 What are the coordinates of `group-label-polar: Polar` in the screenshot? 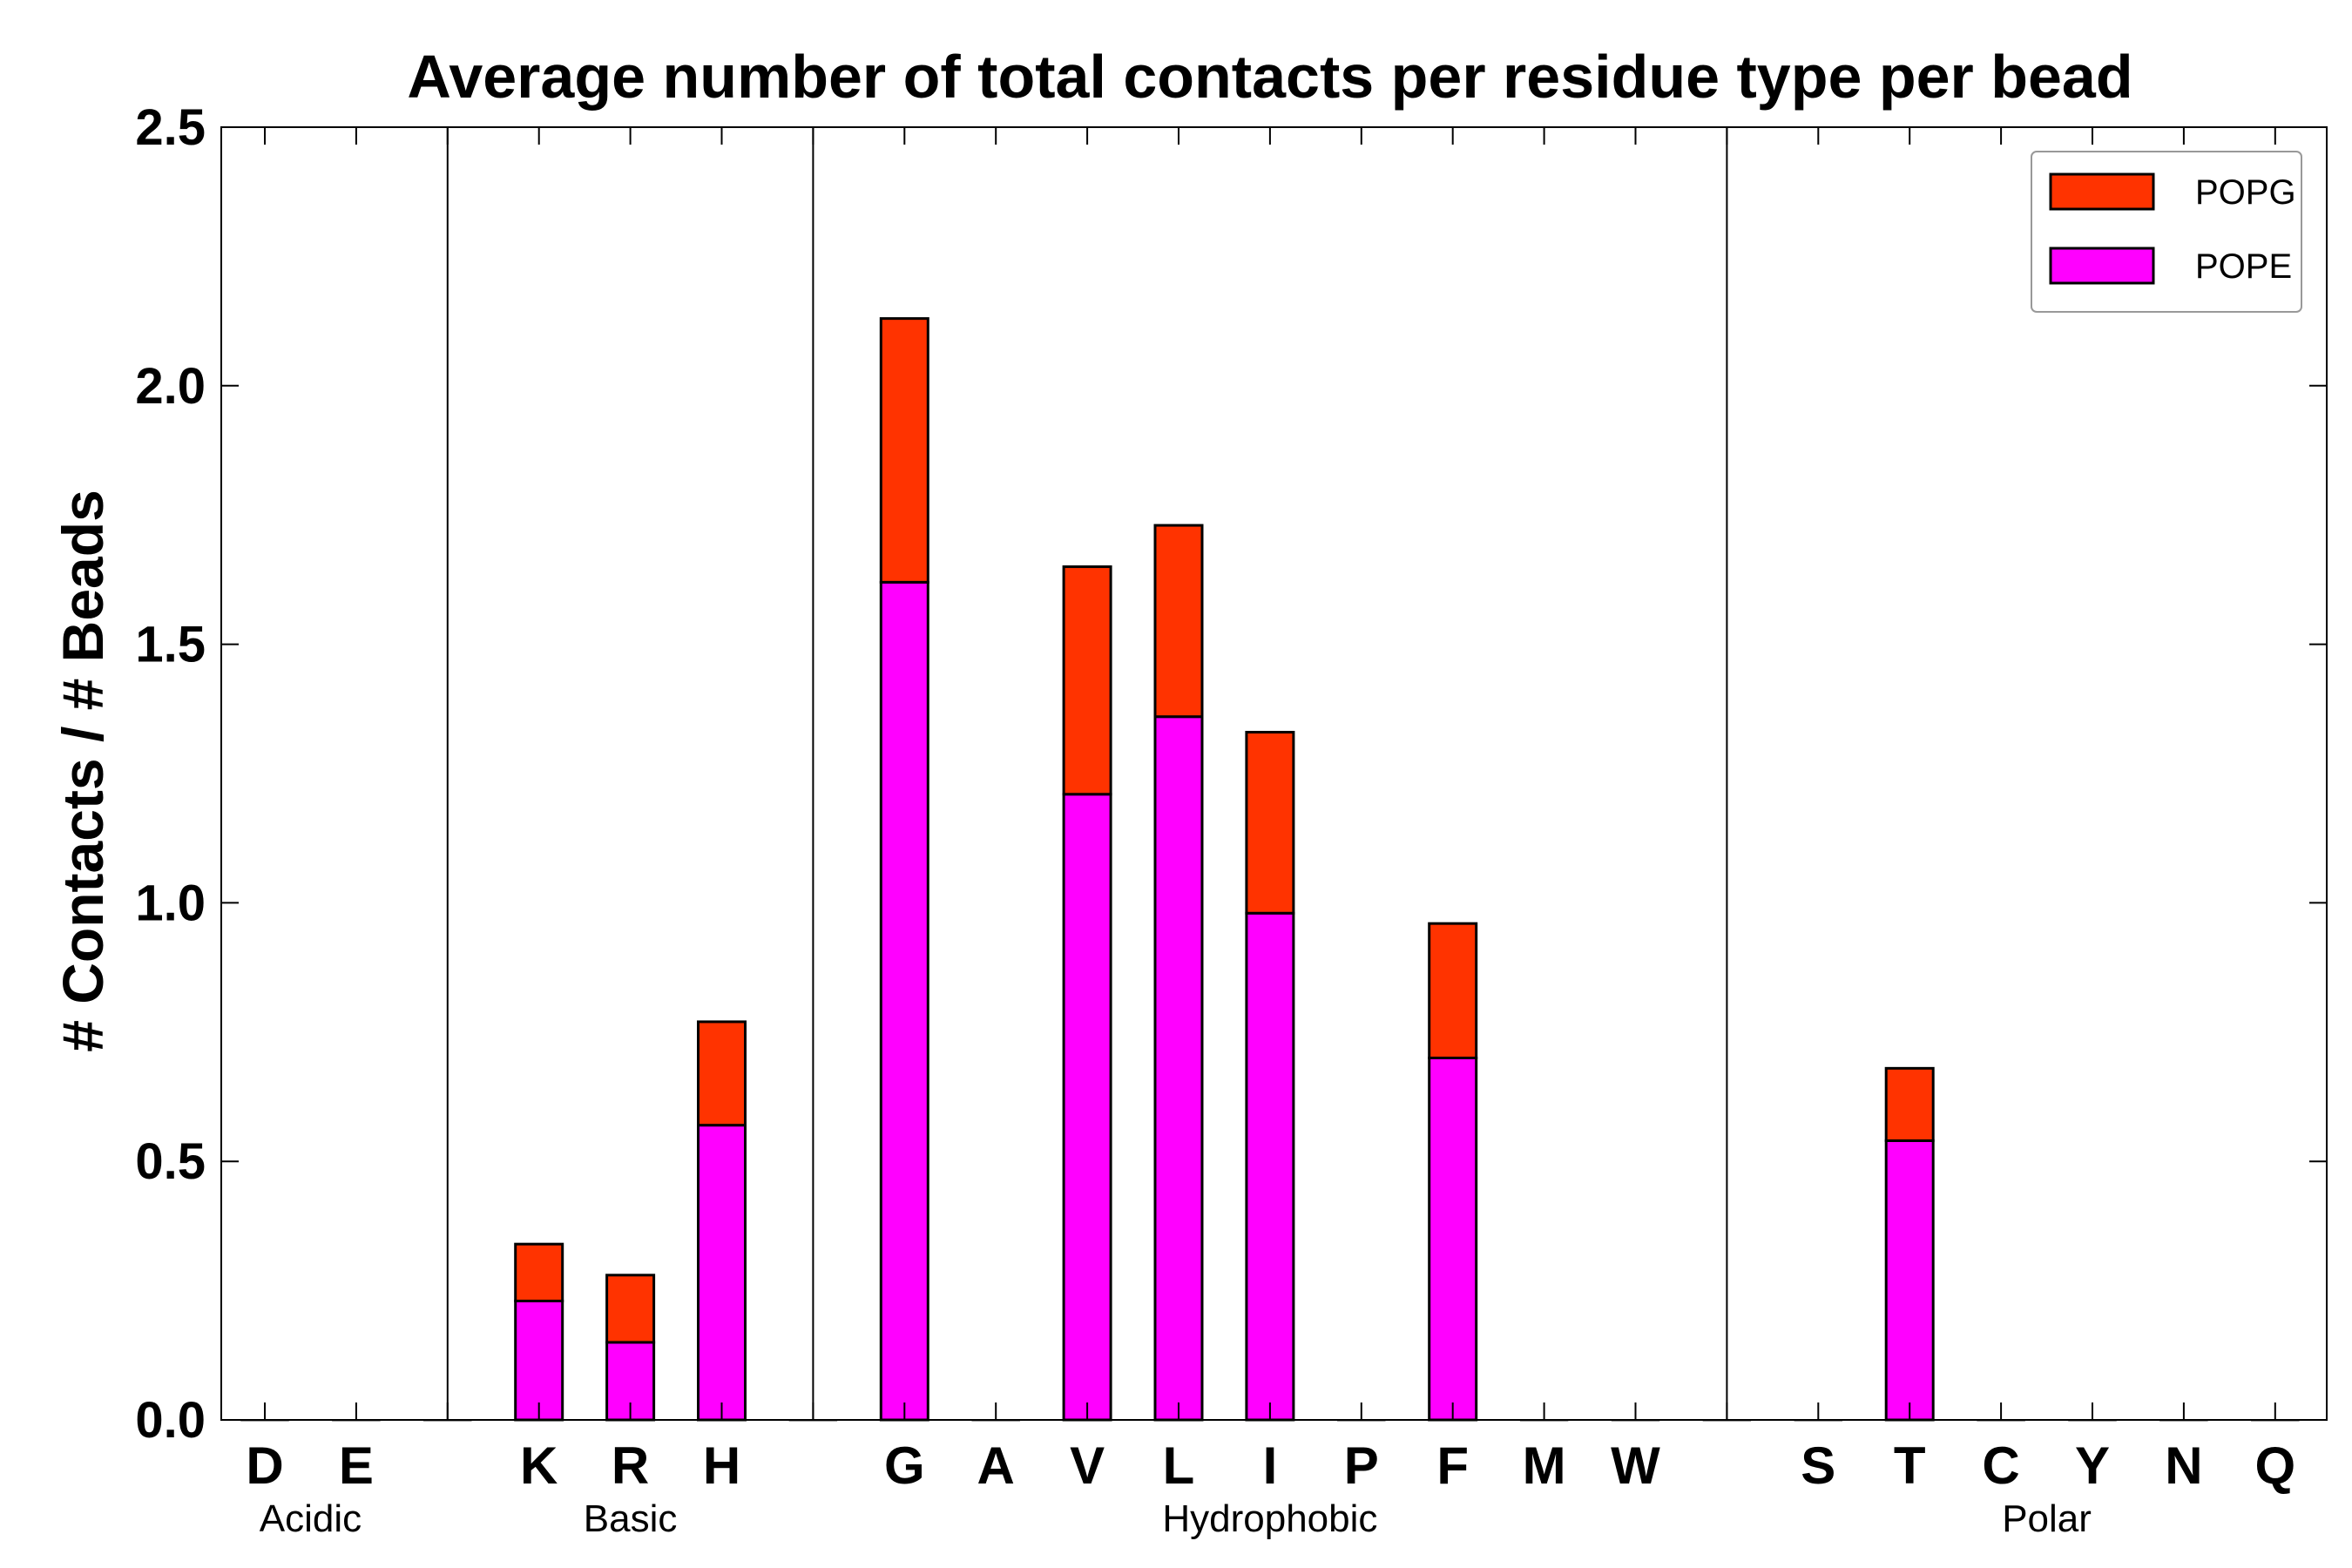 It's located at (2047, 1518).